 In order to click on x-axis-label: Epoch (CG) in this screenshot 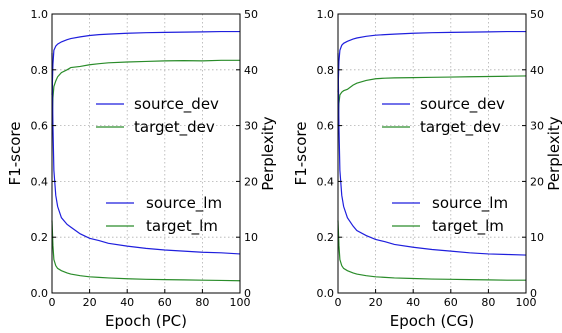, I will do `click(432, 321)`.